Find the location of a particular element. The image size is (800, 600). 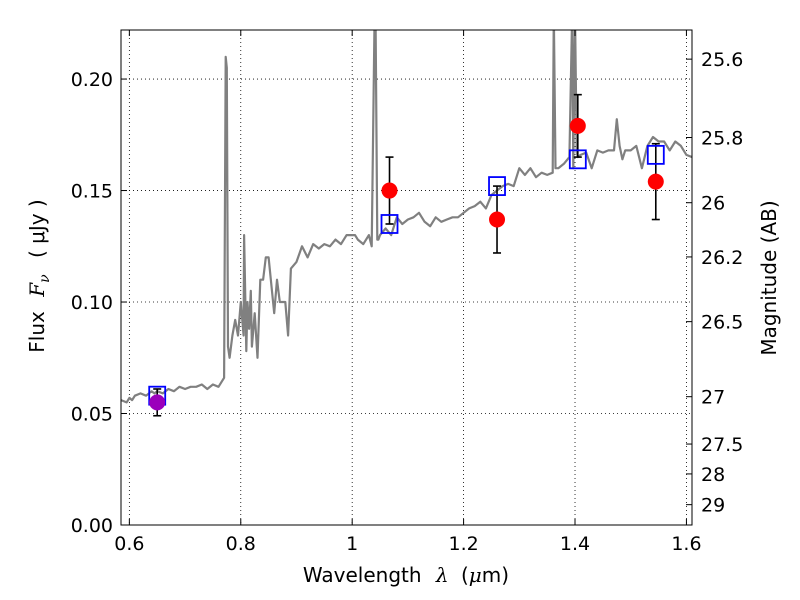

x-axis-label: Wavelength λ (μm) is located at coordinates (406, 575).